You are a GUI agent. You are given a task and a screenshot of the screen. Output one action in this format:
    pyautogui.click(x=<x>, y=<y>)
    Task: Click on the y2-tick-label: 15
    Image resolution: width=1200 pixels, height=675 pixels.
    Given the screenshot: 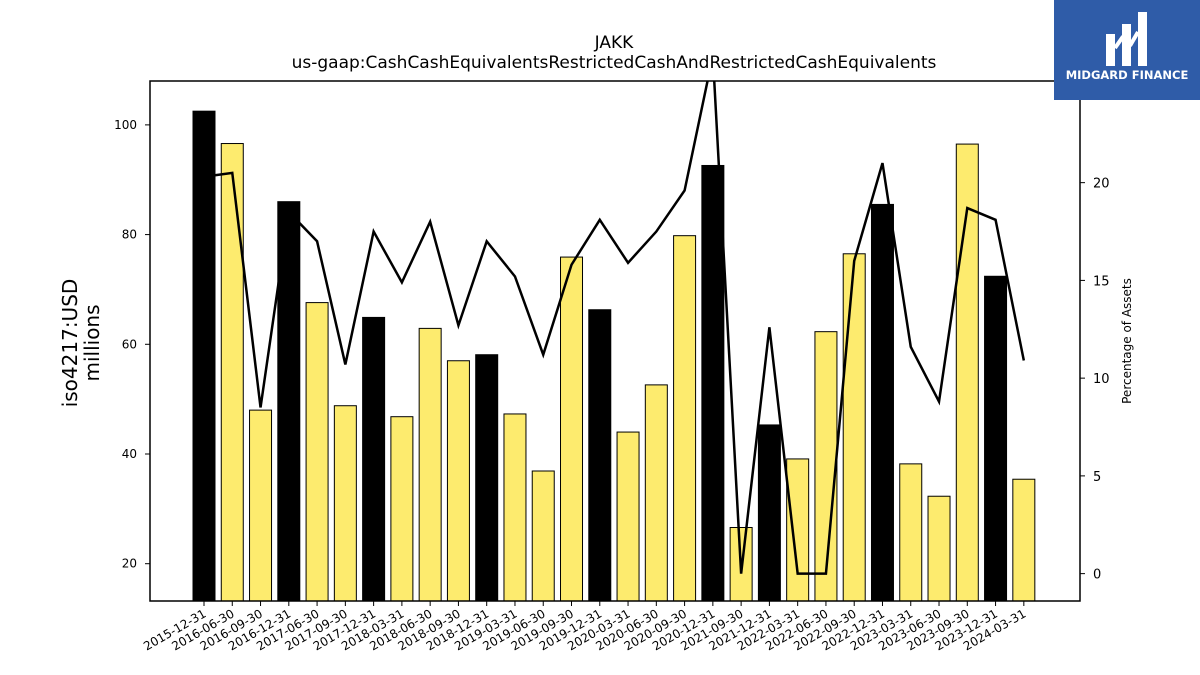 What is the action you would take?
    pyautogui.click(x=1101, y=281)
    